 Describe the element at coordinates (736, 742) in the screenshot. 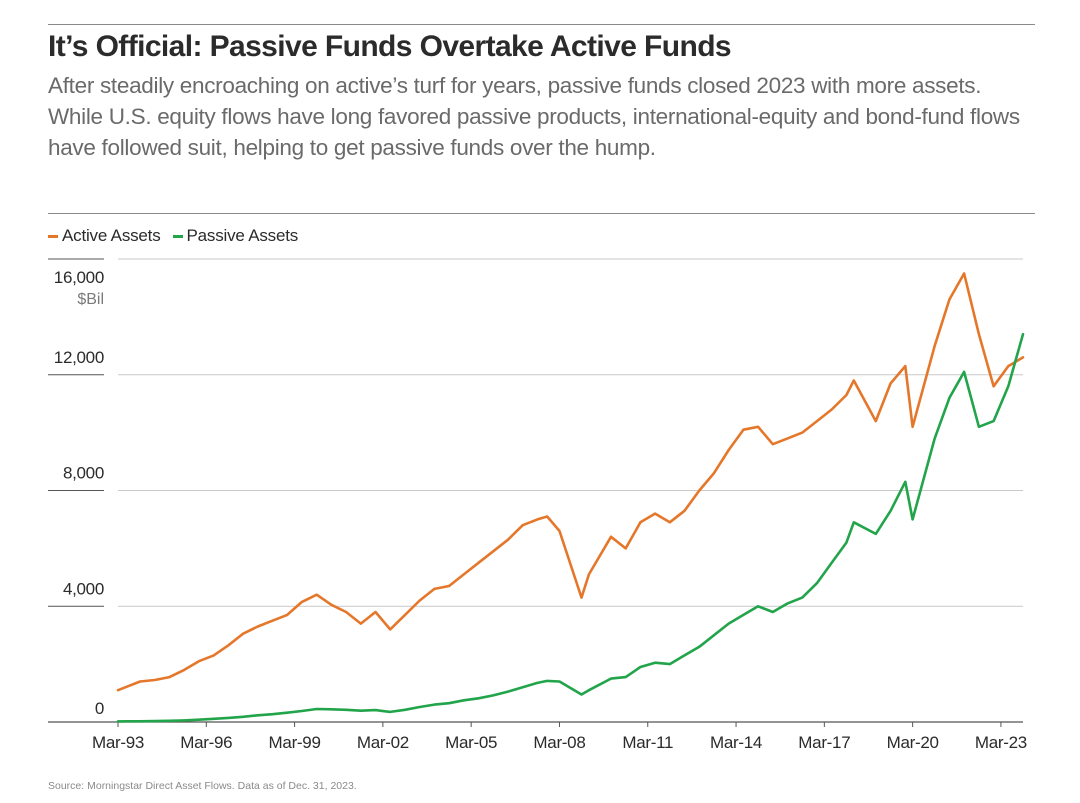

I see `x-tick-label: Mar-14` at that location.